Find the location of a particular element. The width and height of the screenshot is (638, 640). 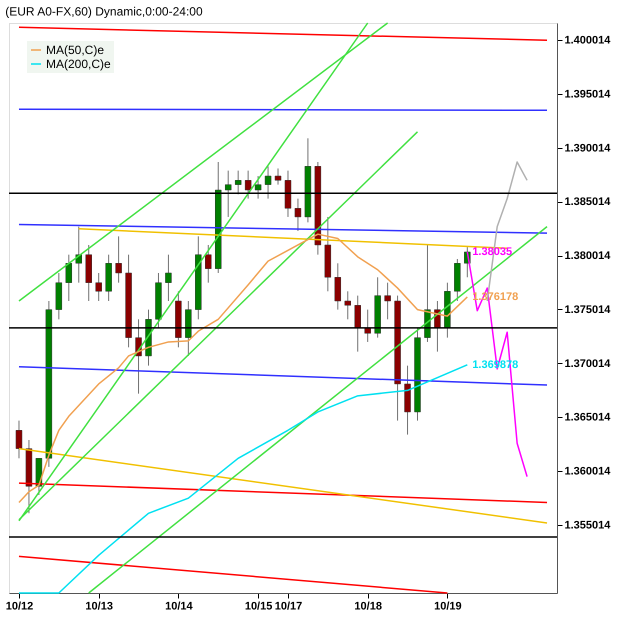

x-tick-label: 10/12 is located at coordinates (20, 606).